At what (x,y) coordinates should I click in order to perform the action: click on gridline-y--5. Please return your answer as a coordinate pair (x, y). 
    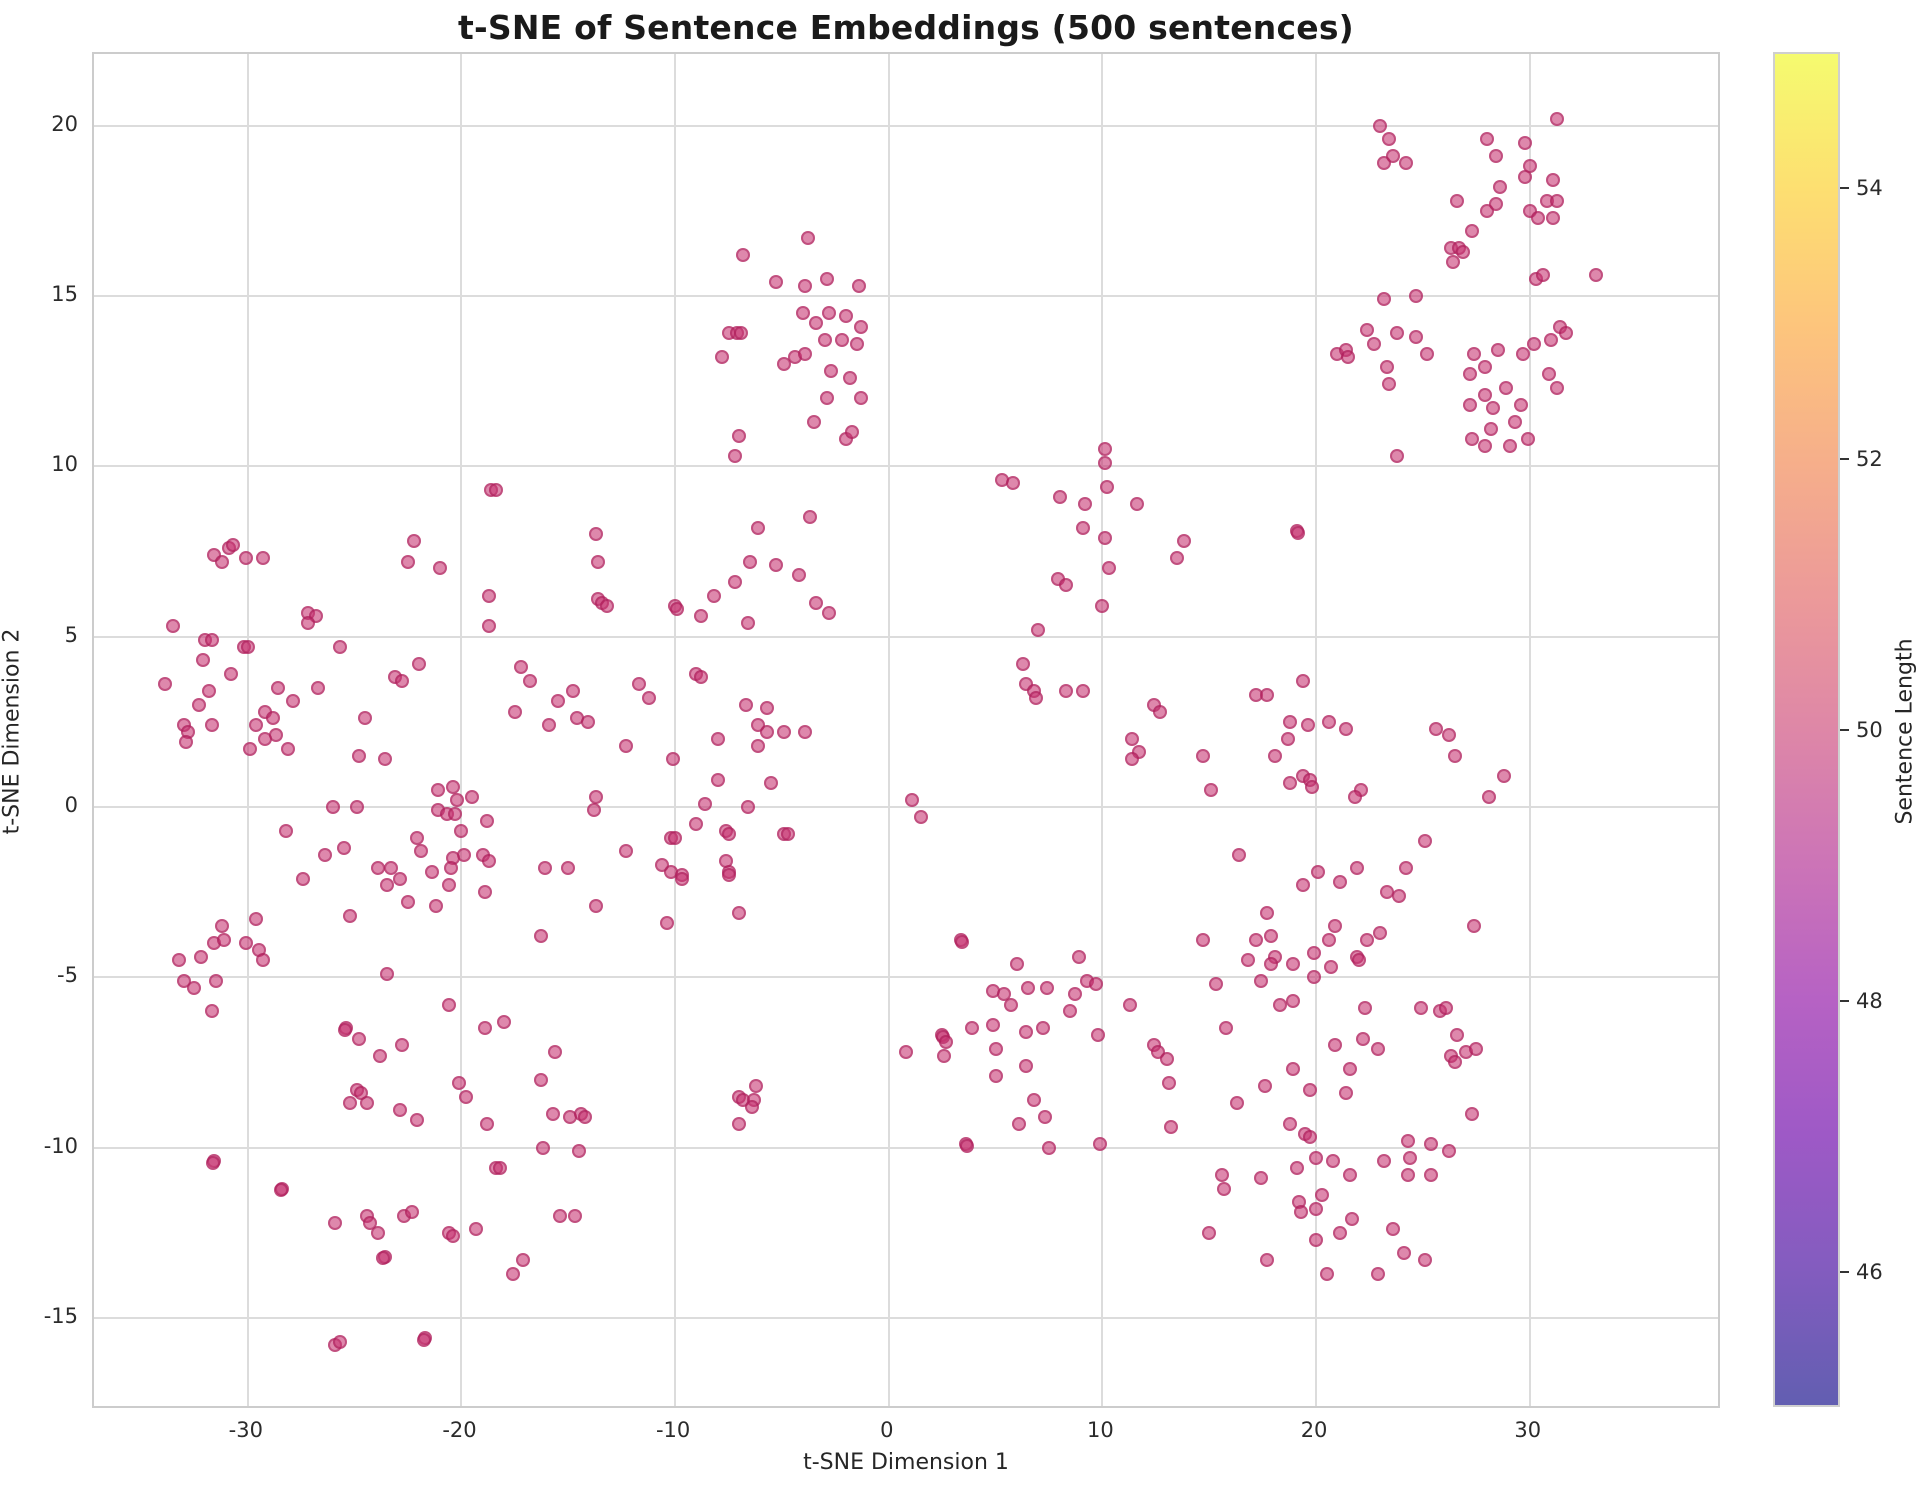
    Looking at the image, I should click on (906, 977).